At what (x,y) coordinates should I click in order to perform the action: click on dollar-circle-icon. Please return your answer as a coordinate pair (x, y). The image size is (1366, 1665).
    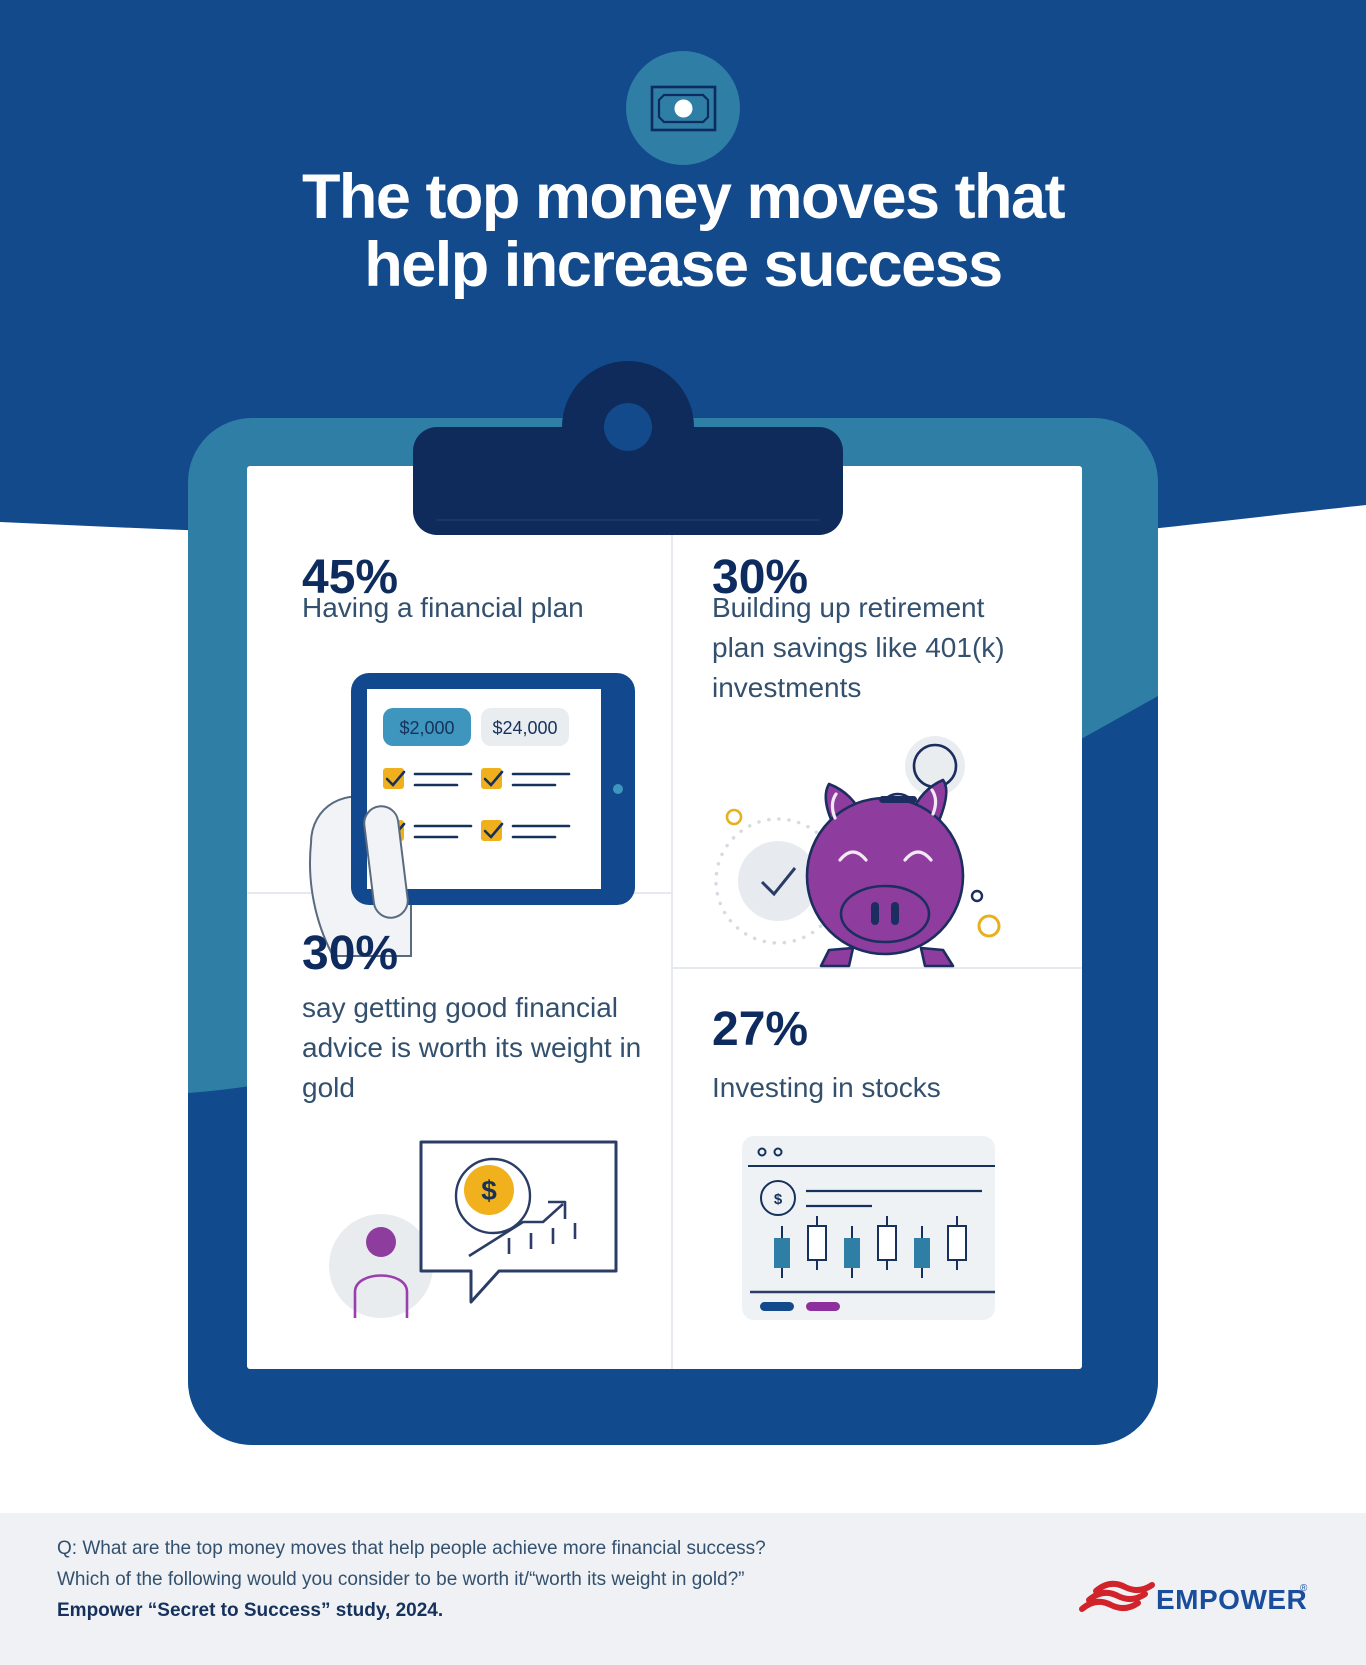
    Looking at the image, I should click on (778, 1198).